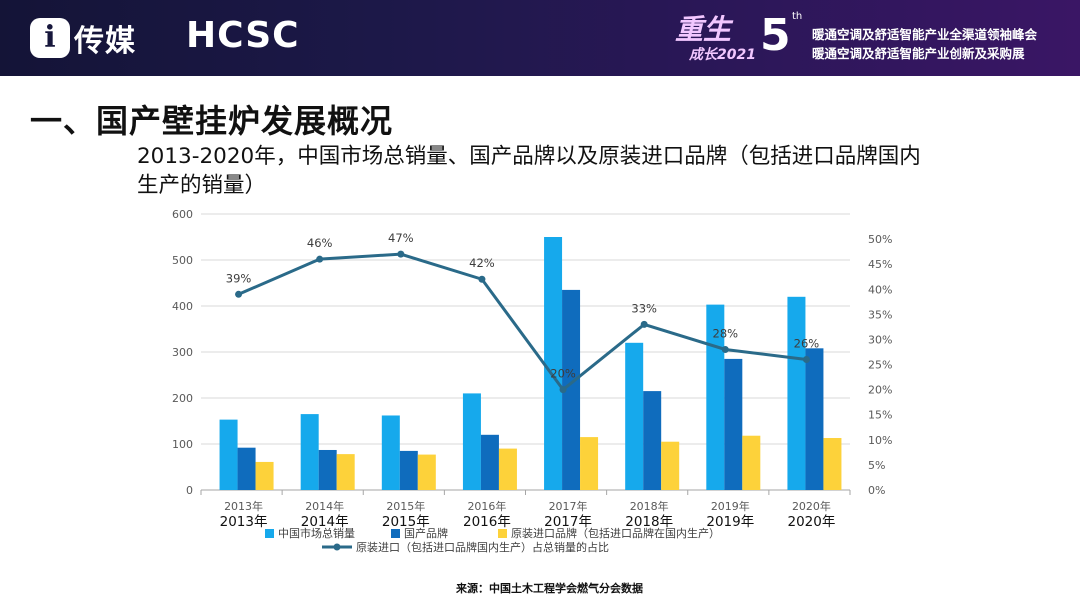 This screenshot has height=603, width=1080. What do you see at coordinates (212, 121) in the screenshot?
I see `slide-title: 一、国产壁挂炉发展概况` at bounding box center [212, 121].